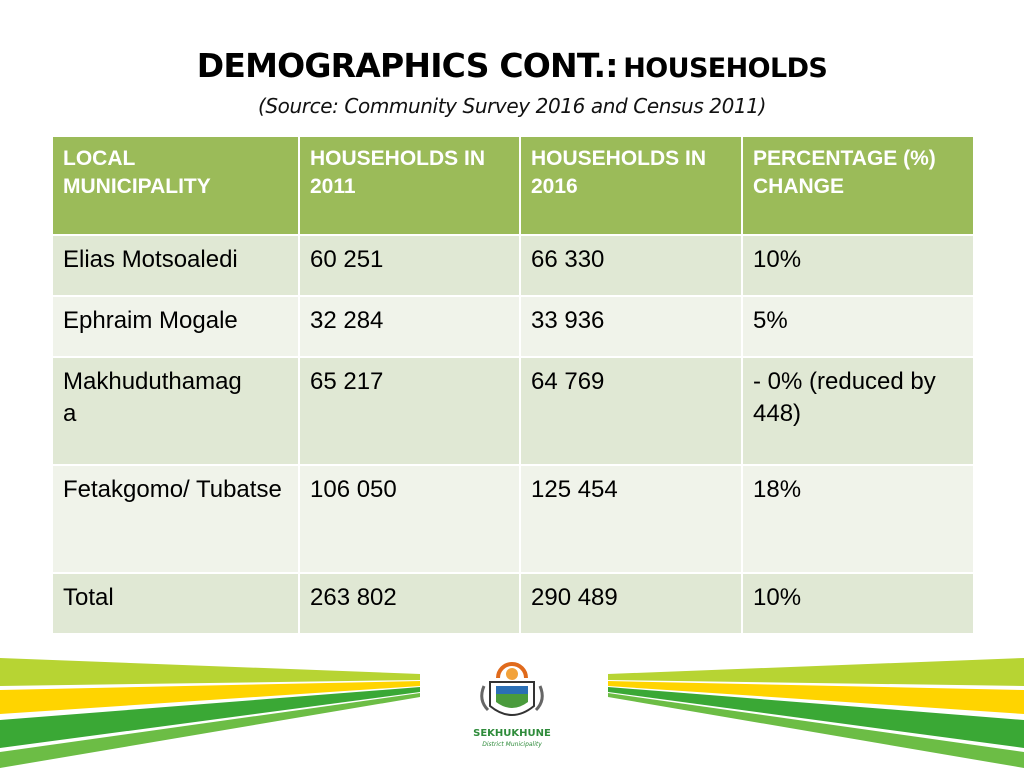 Image resolution: width=1024 pixels, height=768 pixels. Describe the element at coordinates (175, 185) in the screenshot. I see `header-local-municipality: LOCAL MUNICIPALITY` at that location.